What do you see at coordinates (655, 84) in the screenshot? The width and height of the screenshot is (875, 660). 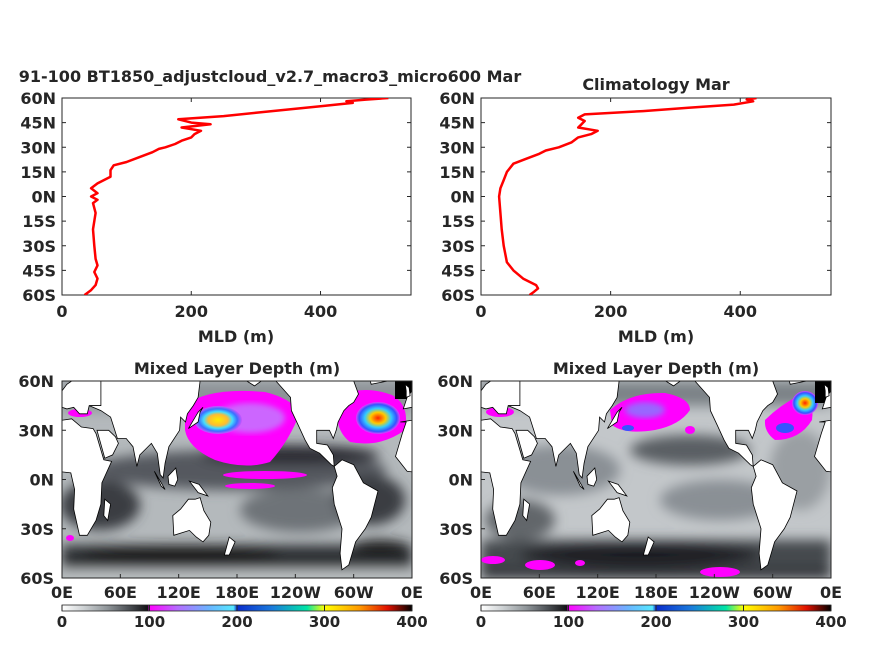 I see `chart-title: Climatology Mar` at bounding box center [655, 84].